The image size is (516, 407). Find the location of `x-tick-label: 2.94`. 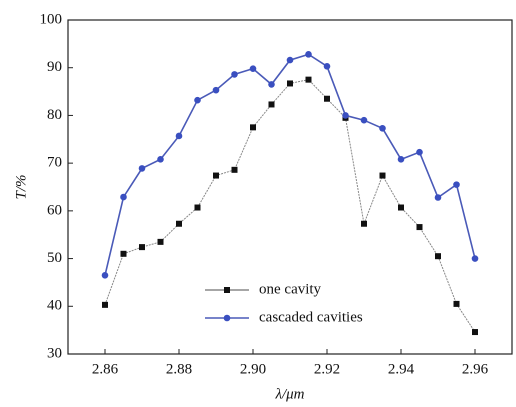

x-tick-label: 2.94 is located at coordinates (401, 369).